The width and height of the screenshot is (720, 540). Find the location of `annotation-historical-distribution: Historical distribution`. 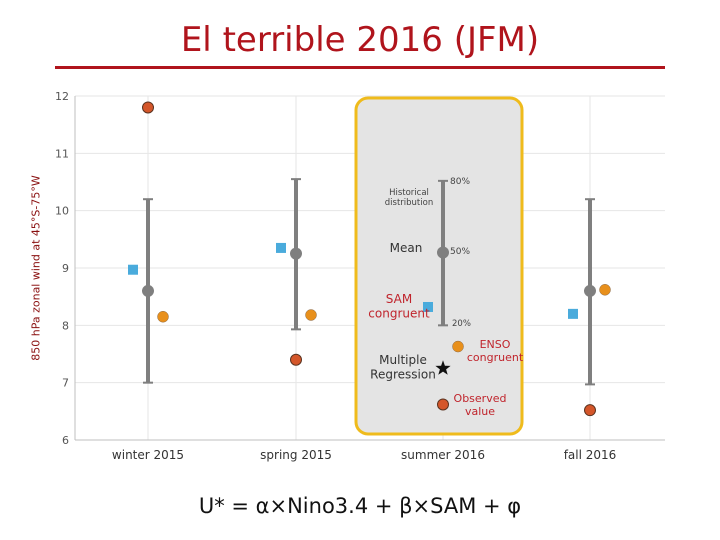

annotation-historical-distribution: Historical distribution is located at coordinates (409, 198).